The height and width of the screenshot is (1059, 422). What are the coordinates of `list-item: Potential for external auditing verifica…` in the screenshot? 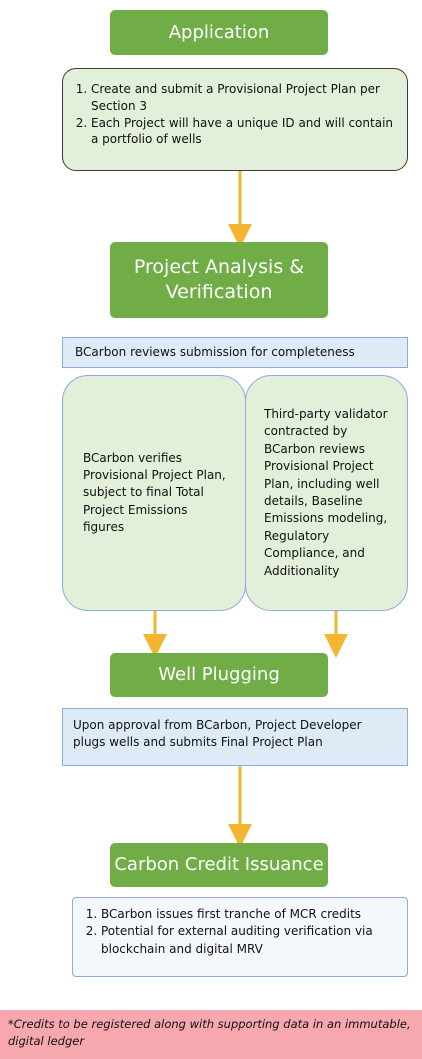 It's located at (249, 940).